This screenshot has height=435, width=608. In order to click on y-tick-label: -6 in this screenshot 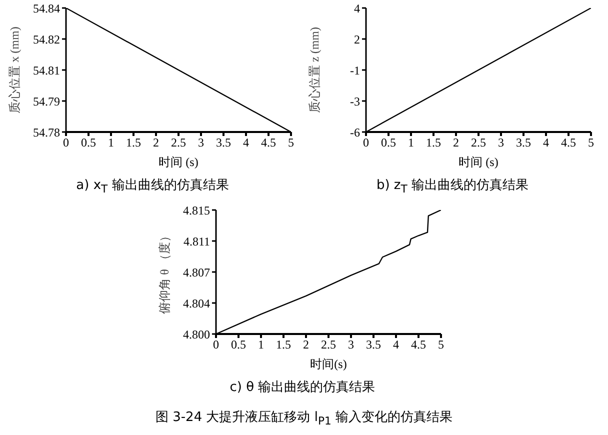, I will do `click(355, 132)`.